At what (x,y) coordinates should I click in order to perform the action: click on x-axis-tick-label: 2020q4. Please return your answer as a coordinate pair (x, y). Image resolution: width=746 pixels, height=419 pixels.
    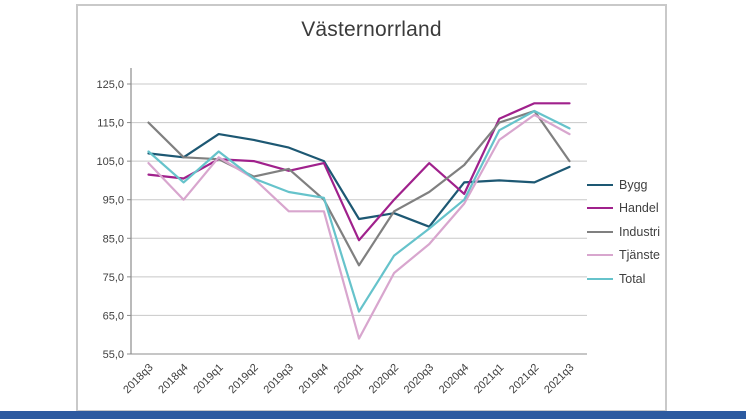
    Looking at the image, I should click on (454, 379).